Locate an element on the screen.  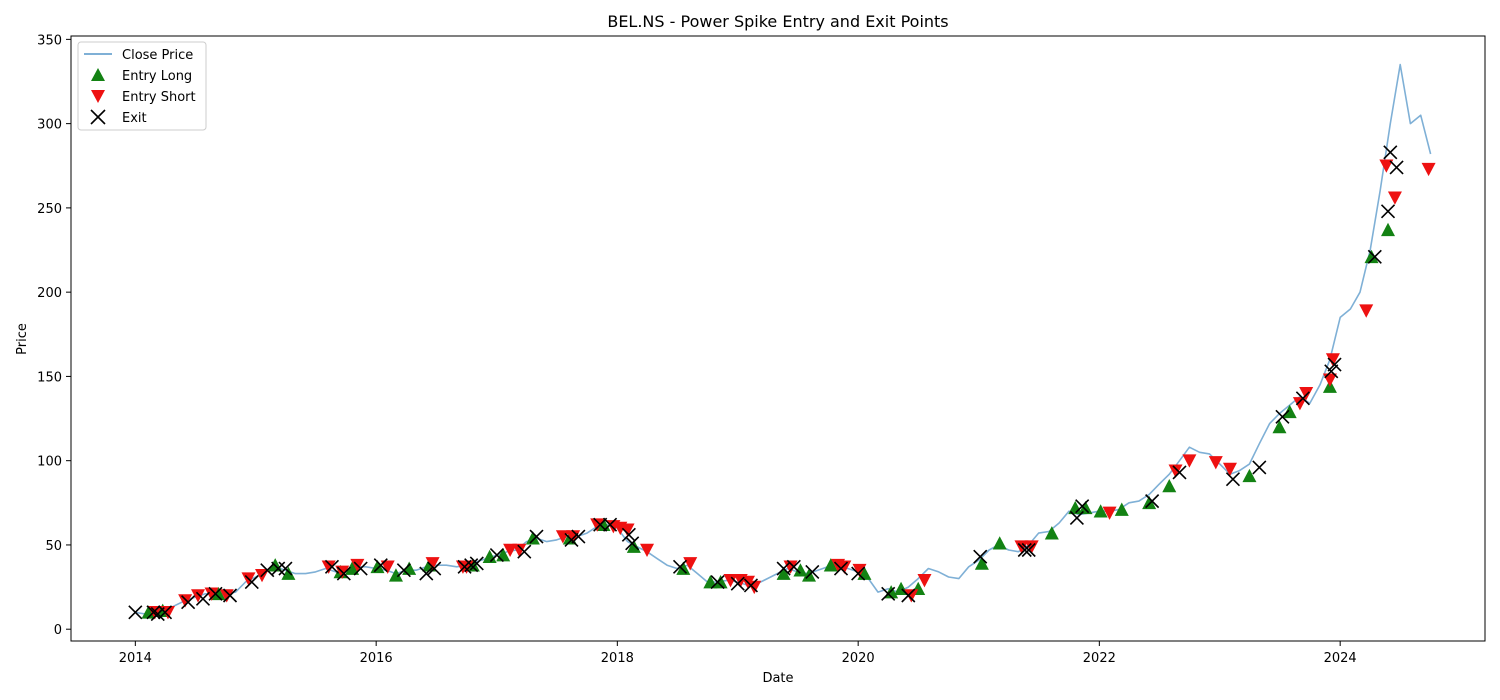
x-tick-label: 2022 is located at coordinates (1099, 658).